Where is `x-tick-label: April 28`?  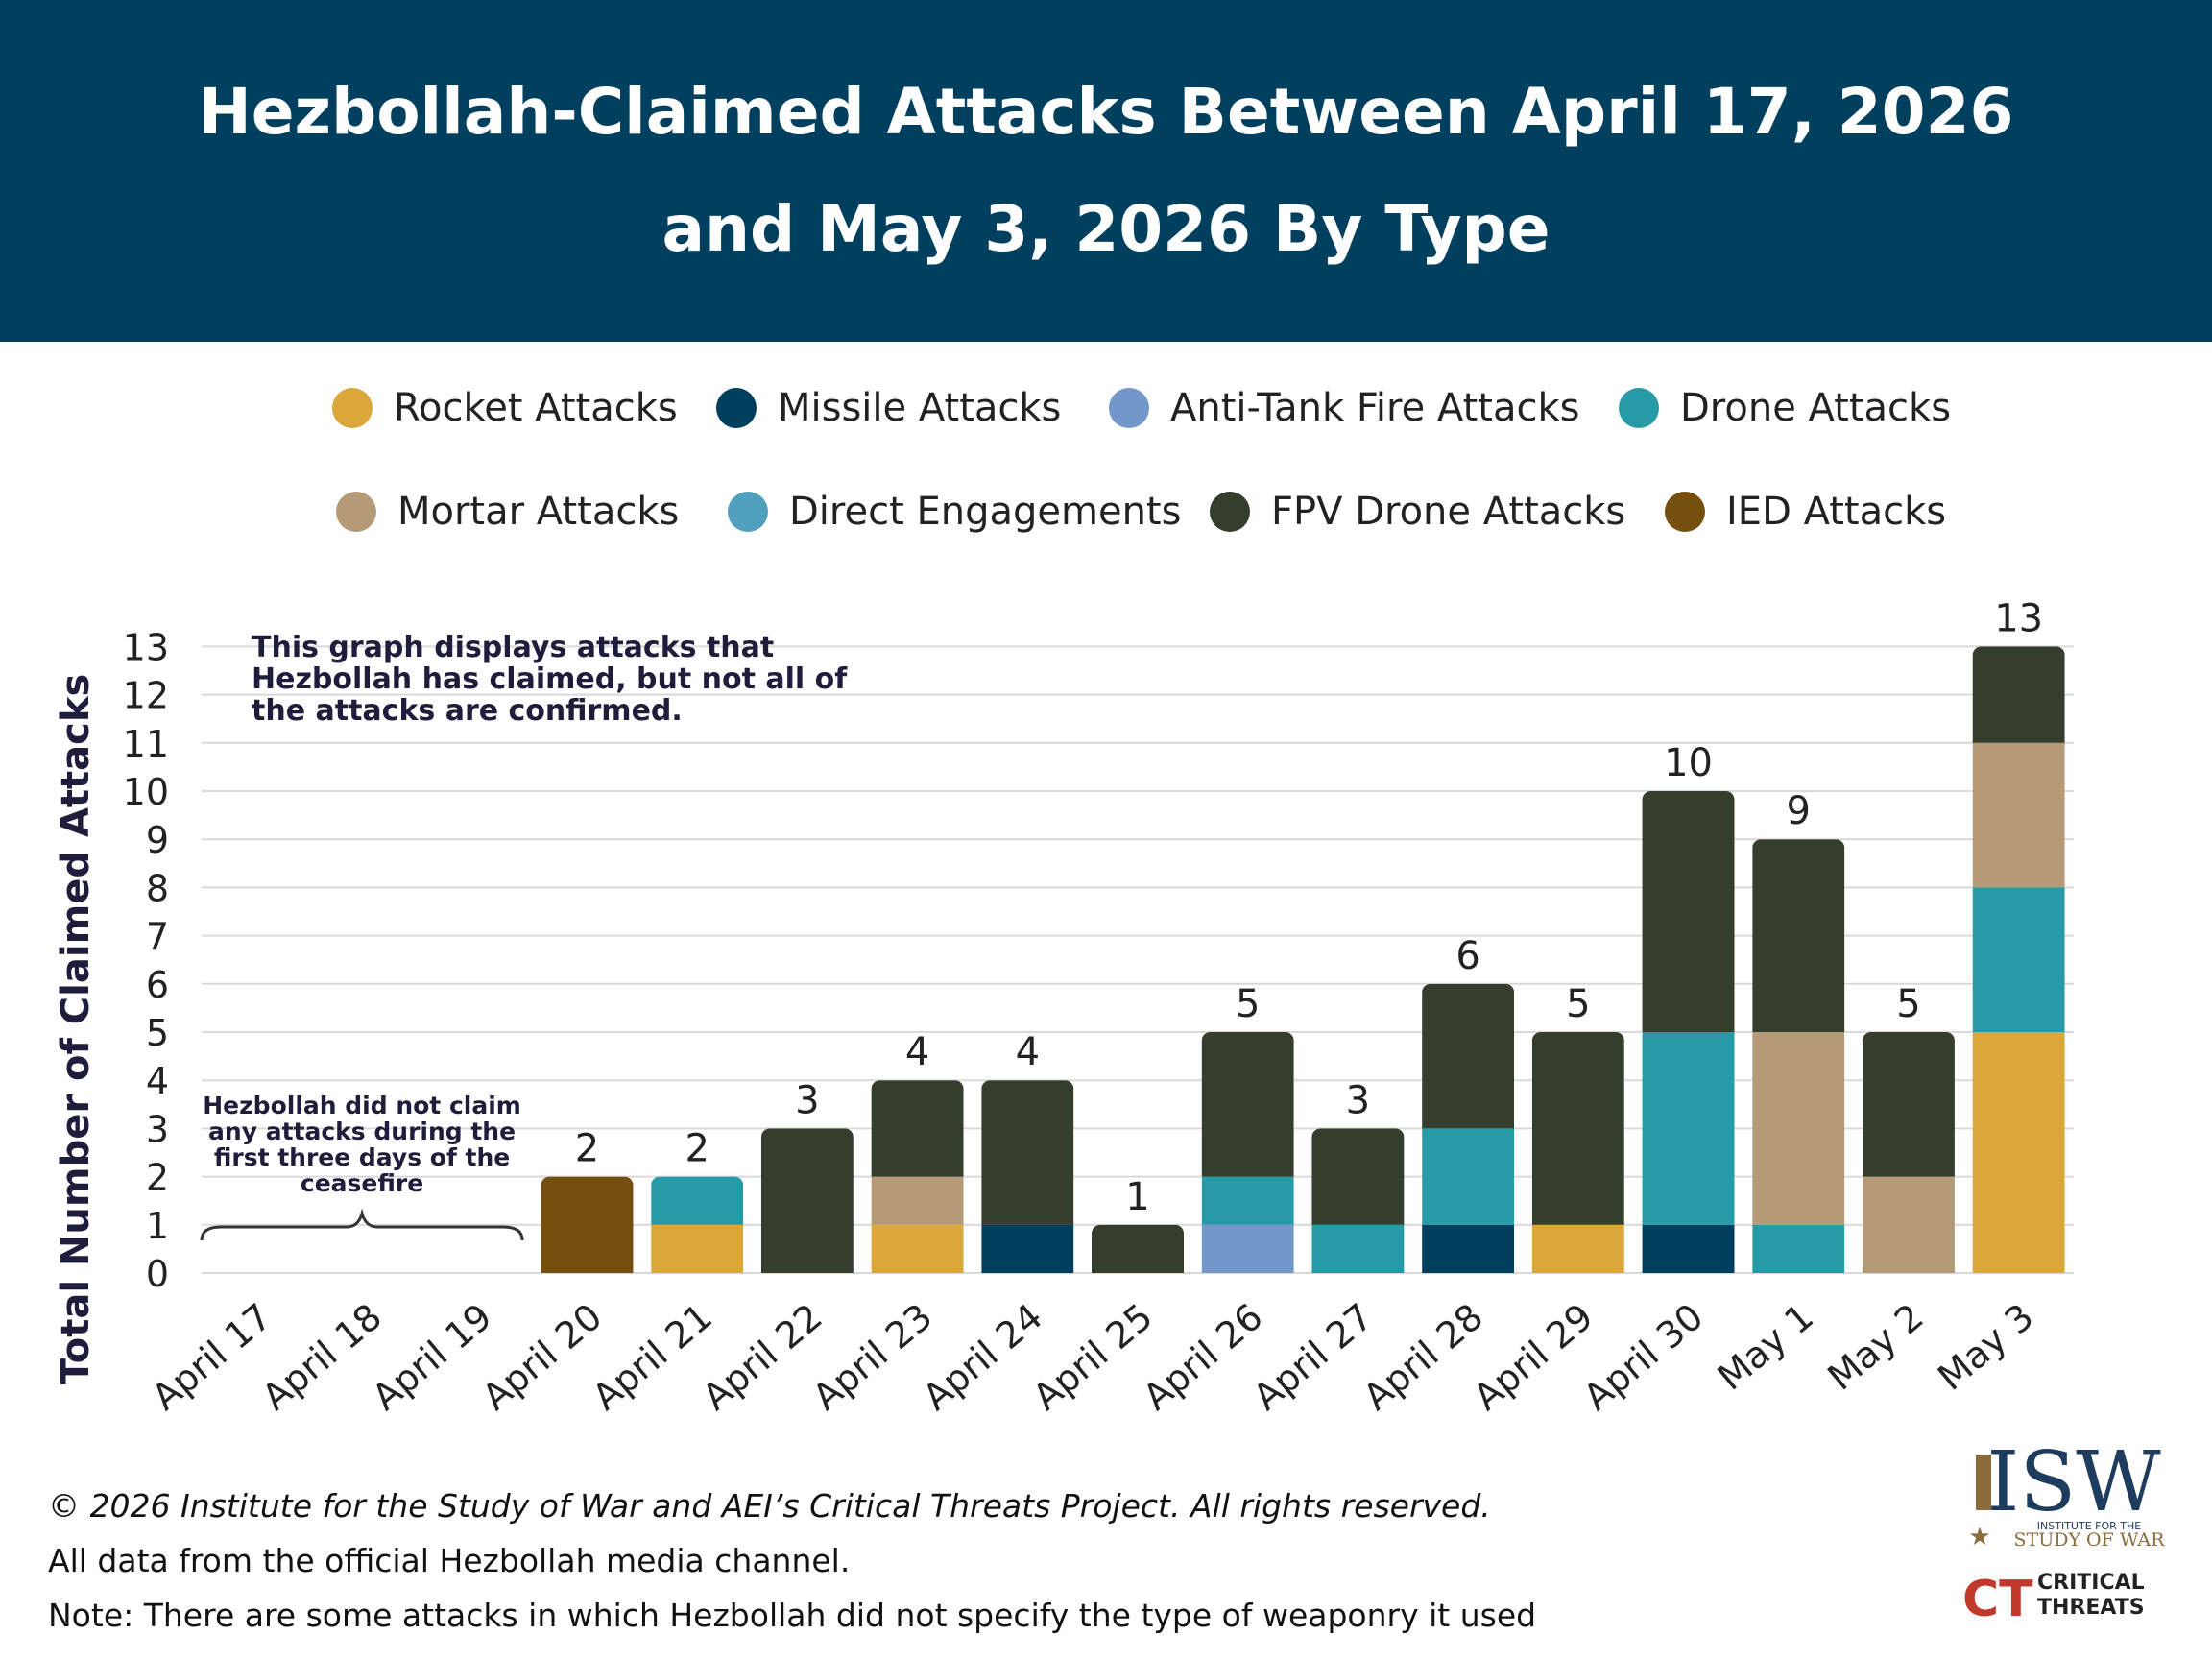 x-tick-label: April 28 is located at coordinates (1423, 1356).